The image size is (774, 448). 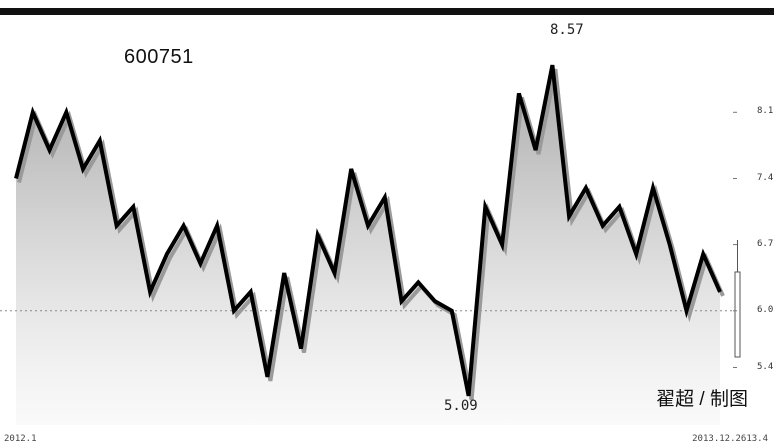 What do you see at coordinates (387, 11) in the screenshot?
I see `top-bar` at bounding box center [387, 11].